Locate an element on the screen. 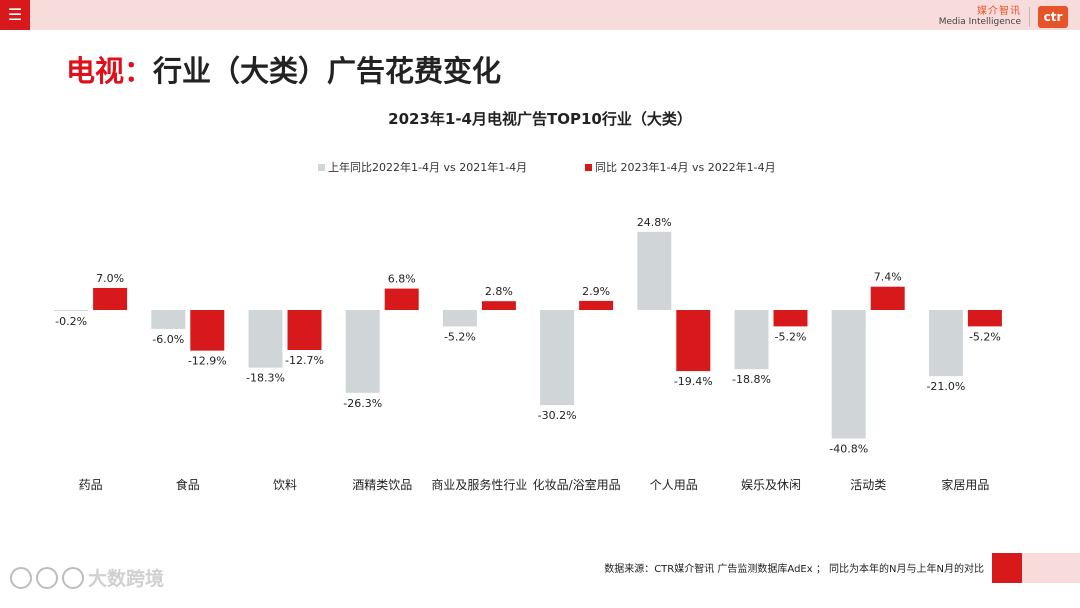  brand-text: 媒介智讯 Media Intelligence is located at coordinates (980, 17).